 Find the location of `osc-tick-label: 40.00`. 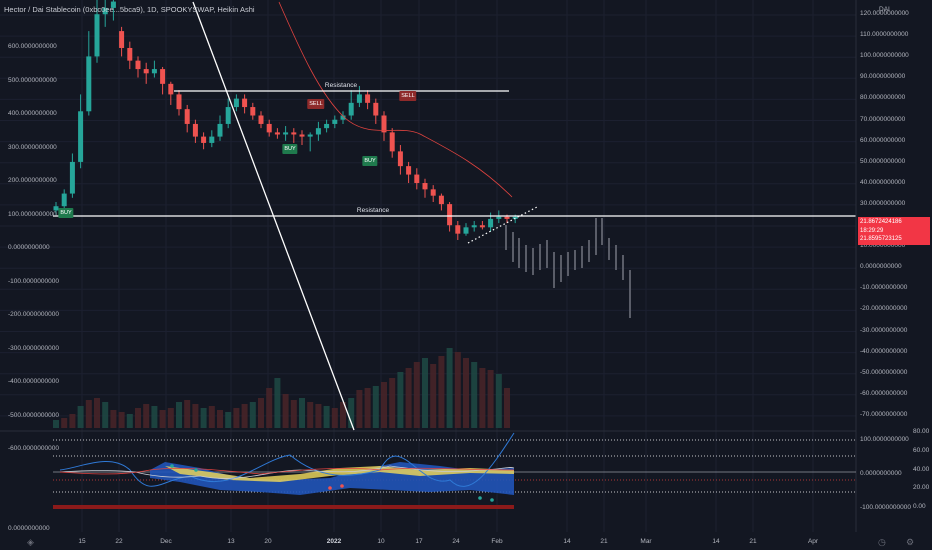

osc-tick-label: 40.00 is located at coordinates (921, 469).